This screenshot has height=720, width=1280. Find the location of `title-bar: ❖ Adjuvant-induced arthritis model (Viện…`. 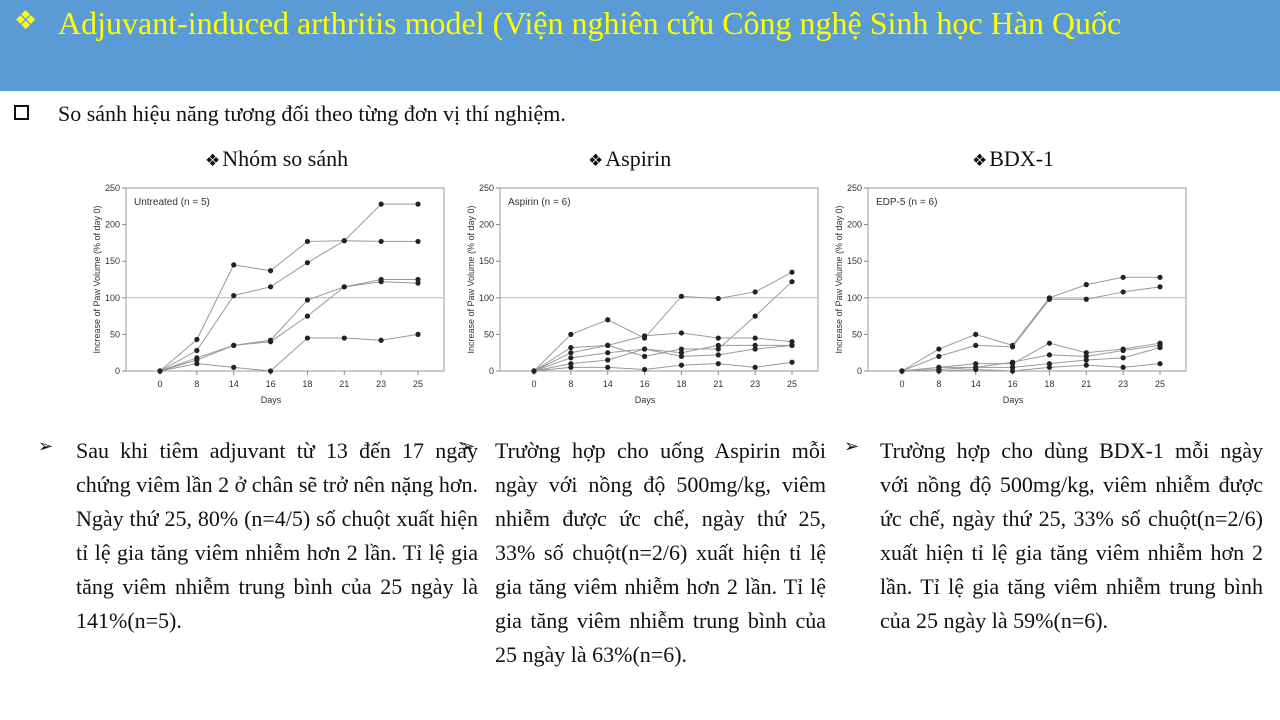

title-bar: ❖ Adjuvant-induced arthritis model (Viện… is located at coordinates (640, 45).